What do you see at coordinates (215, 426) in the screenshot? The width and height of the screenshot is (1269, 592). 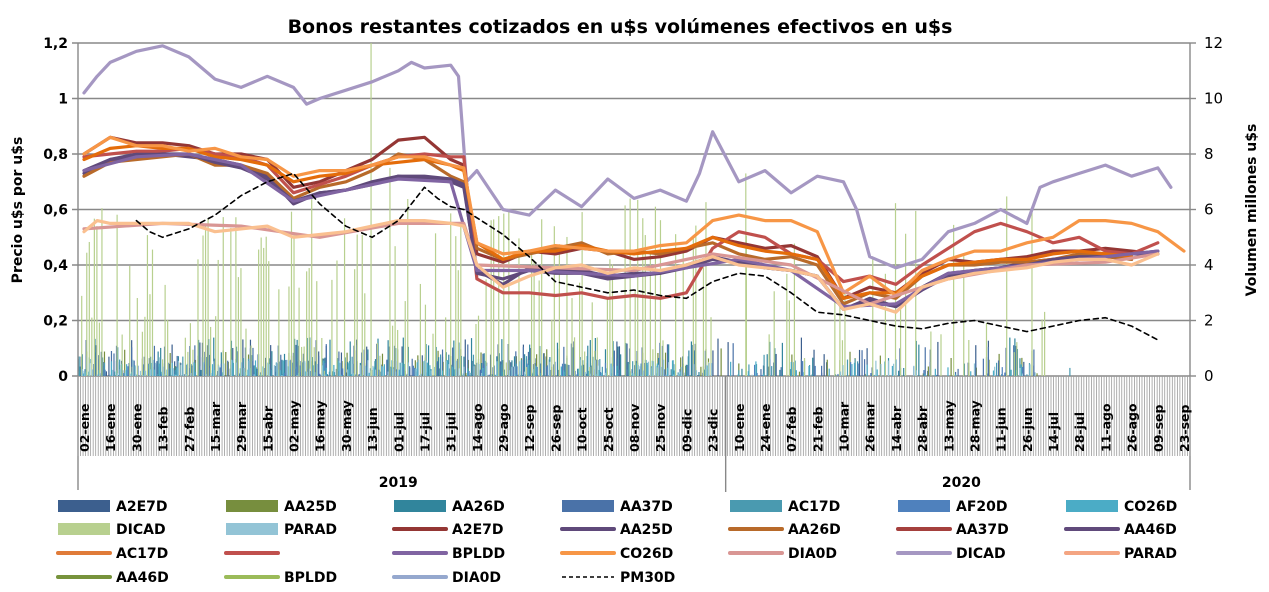 I see `x-tick-label: 15-mar` at bounding box center [215, 426].